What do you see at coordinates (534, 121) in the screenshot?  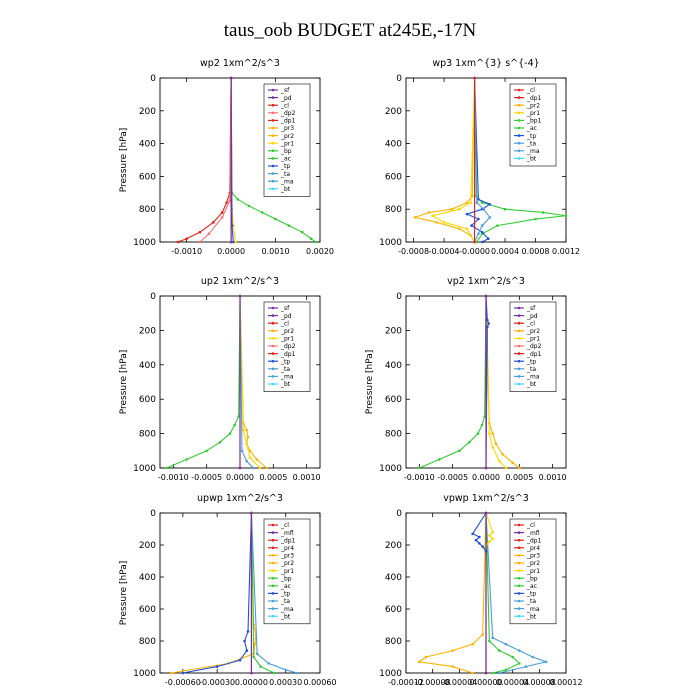 I see `legend-entry: _bp1` at bounding box center [534, 121].